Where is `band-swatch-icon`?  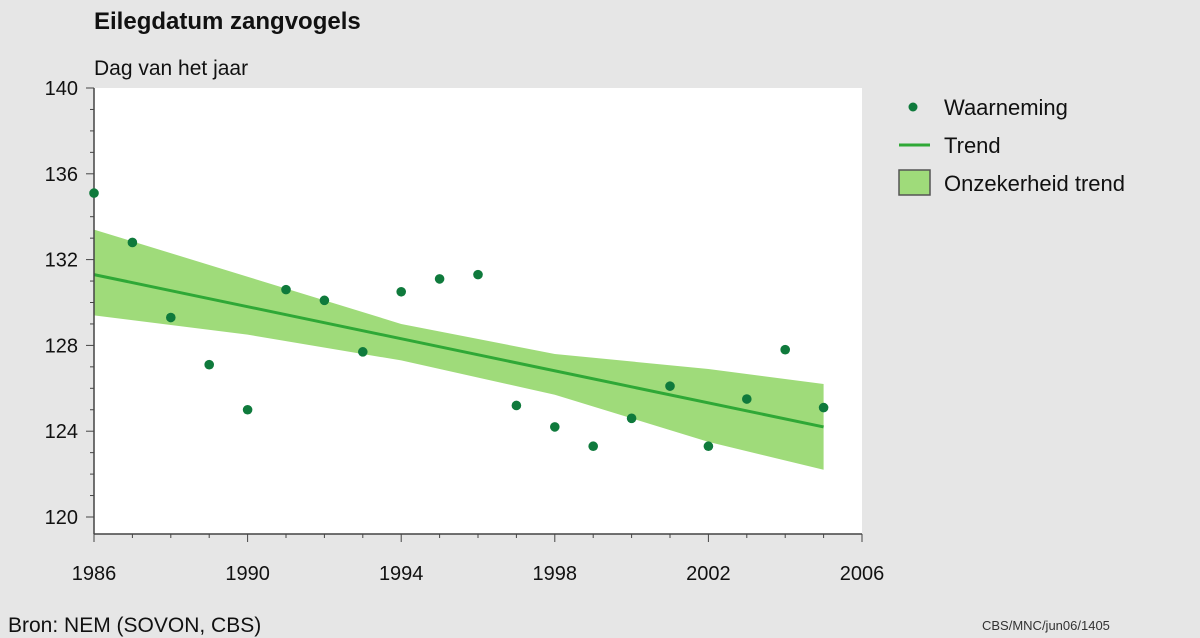 band-swatch-icon is located at coordinates (914, 182).